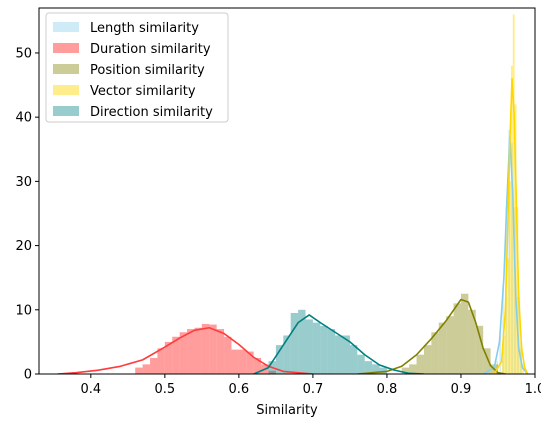 The width and height of the screenshot is (541, 422). I want to click on legend-label-position-similarity: Position similarity, so click(147, 70).